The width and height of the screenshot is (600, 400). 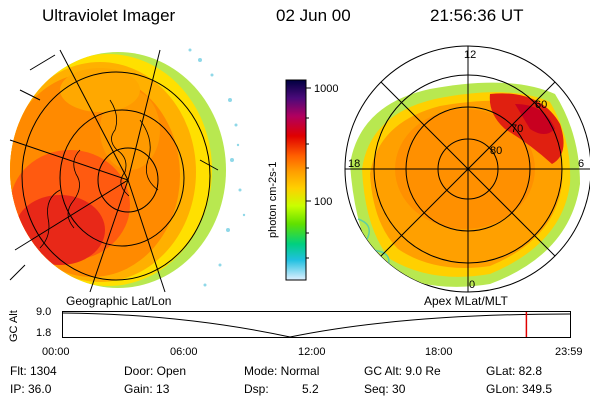 What do you see at coordinates (217, 167) in the screenshot?
I see `aurora-halo-speckles` at bounding box center [217, 167].